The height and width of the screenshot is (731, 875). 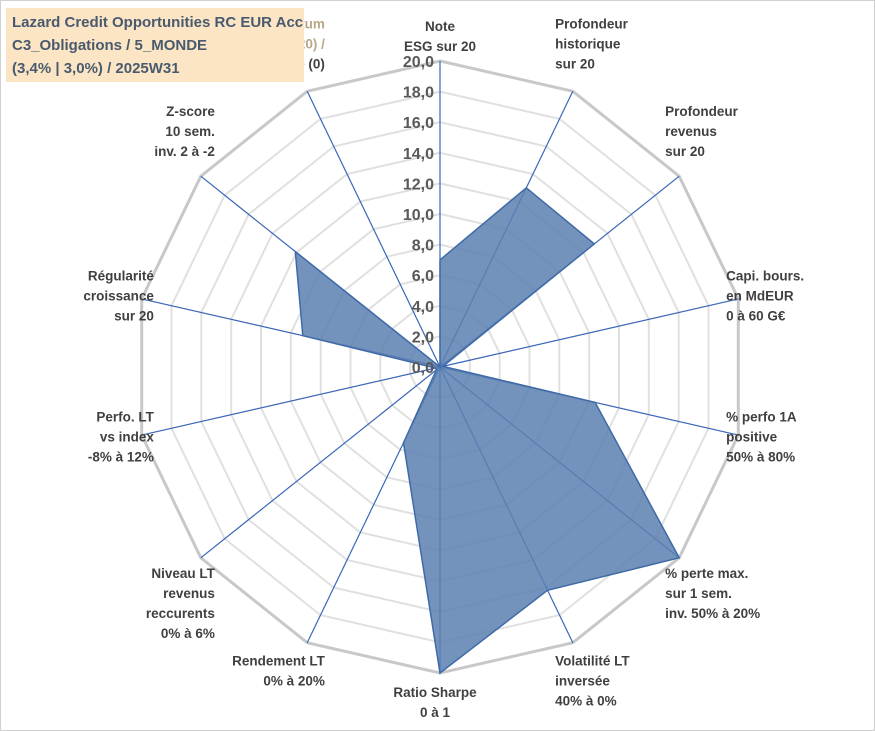 What do you see at coordinates (435, 712) in the screenshot?
I see `axis-label-7-line-1: 0 à 1` at bounding box center [435, 712].